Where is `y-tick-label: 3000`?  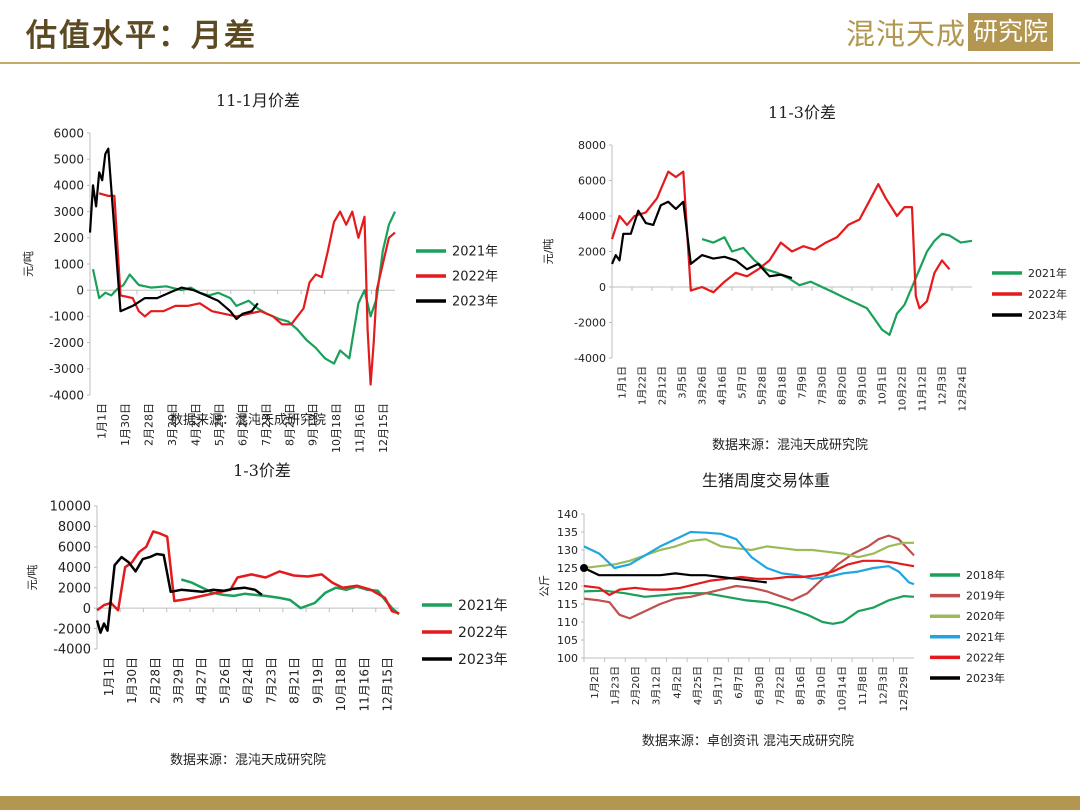
y-tick-label: 3000 is located at coordinates (68, 212).